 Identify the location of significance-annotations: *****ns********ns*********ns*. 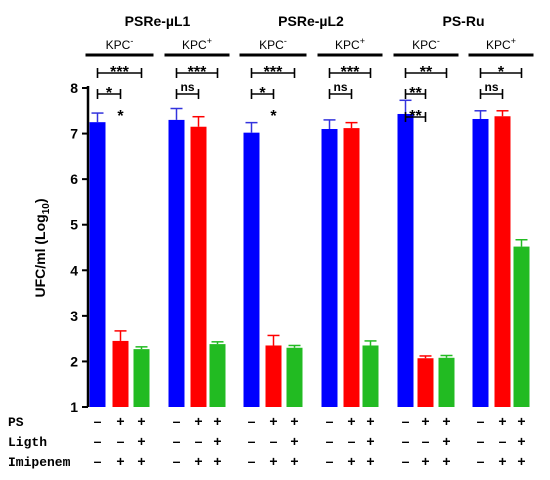
(309, 94).